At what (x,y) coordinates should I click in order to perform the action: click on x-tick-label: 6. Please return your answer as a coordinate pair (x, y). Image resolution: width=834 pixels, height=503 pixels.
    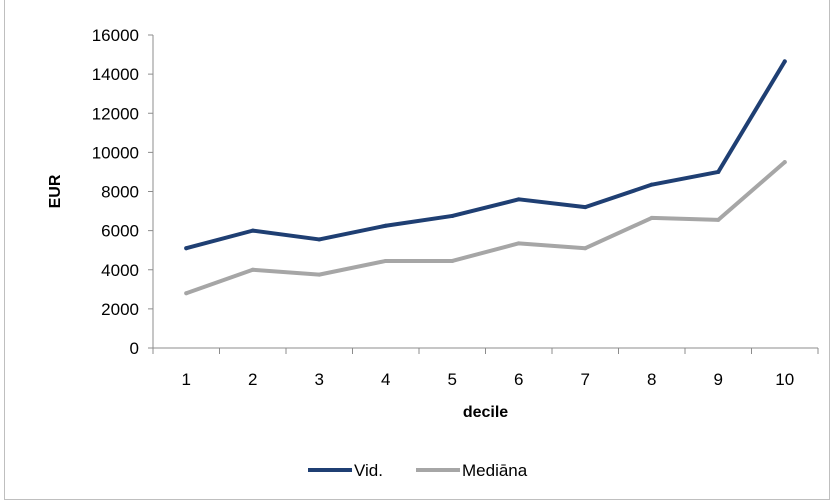
    Looking at the image, I should click on (518, 379).